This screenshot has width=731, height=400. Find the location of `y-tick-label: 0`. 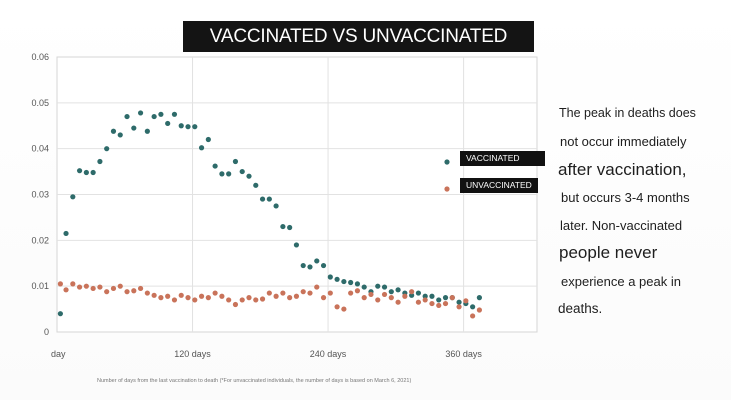

y-tick-label: 0 is located at coordinates (46, 332).